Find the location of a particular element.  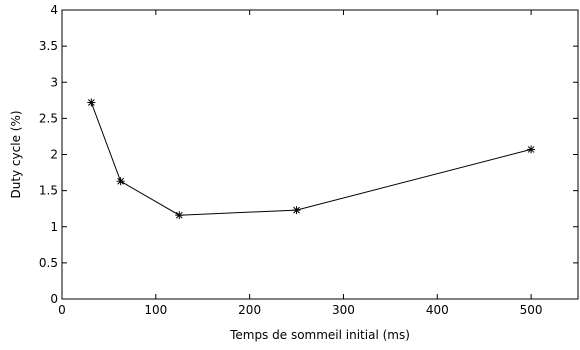

y-tick-label: 2 is located at coordinates (54, 155).